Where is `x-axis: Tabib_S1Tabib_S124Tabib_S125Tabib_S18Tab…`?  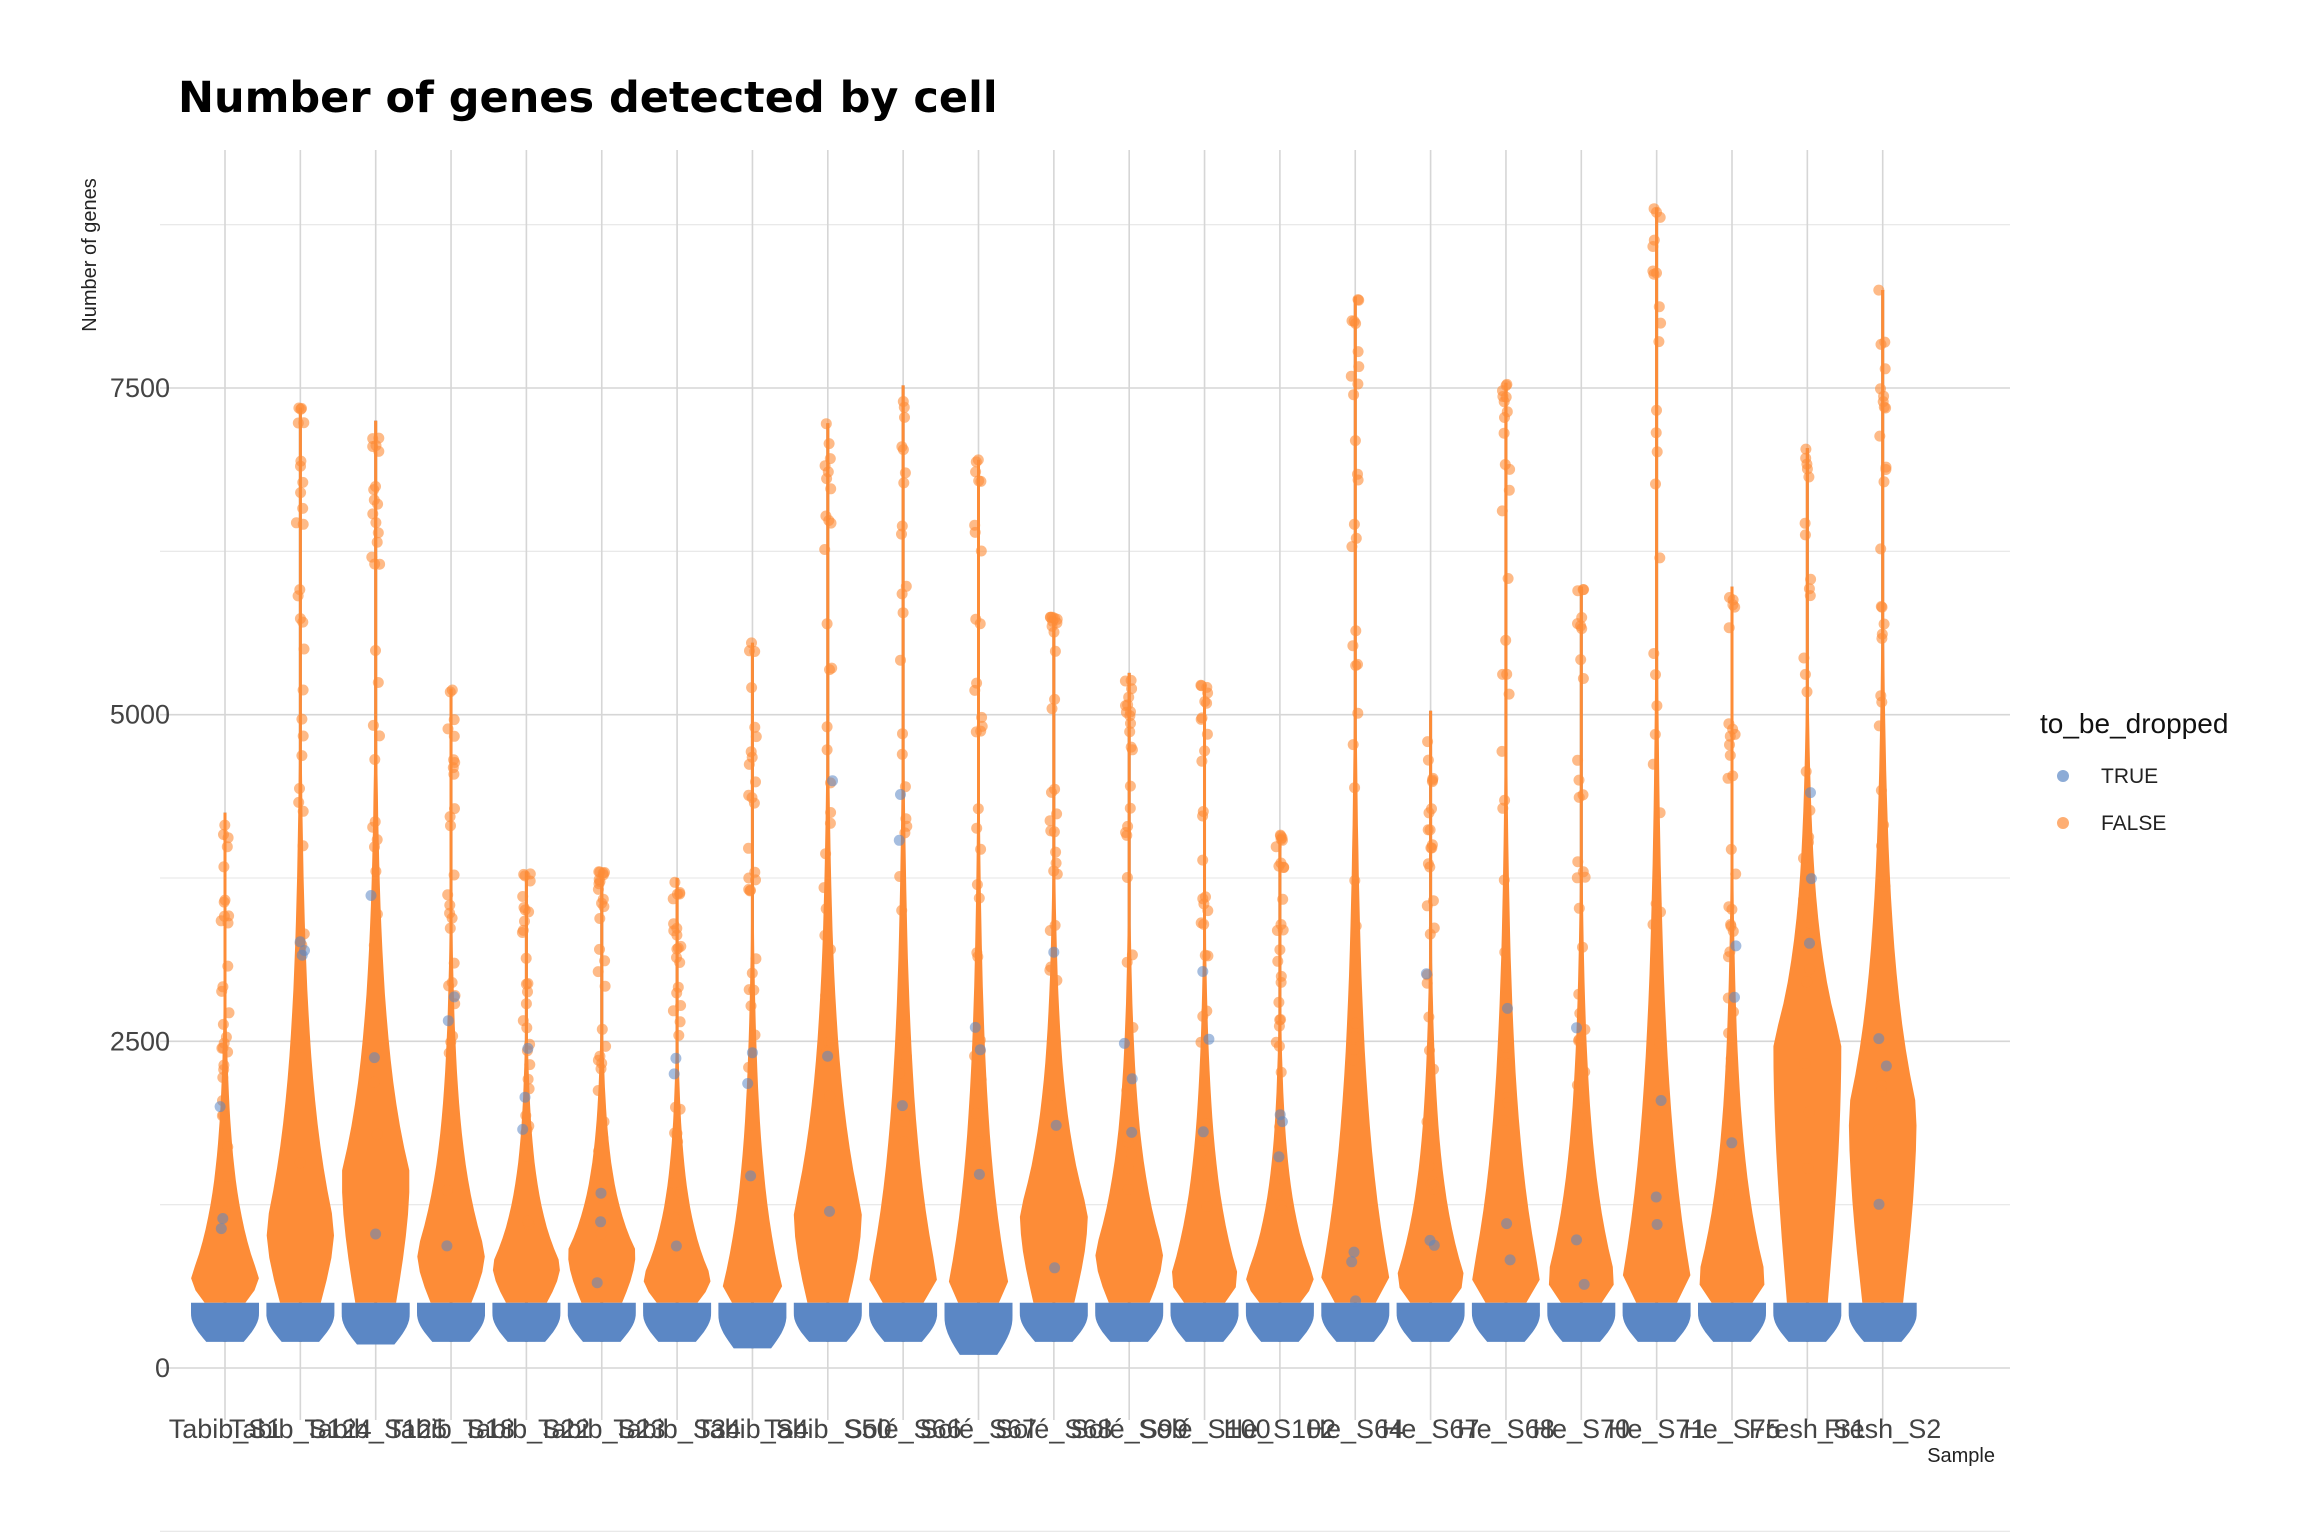
x-axis: Tabib_S1Tabib_S124Tabib_S125Tabib_S18Tab… is located at coordinates (1055, 1429).